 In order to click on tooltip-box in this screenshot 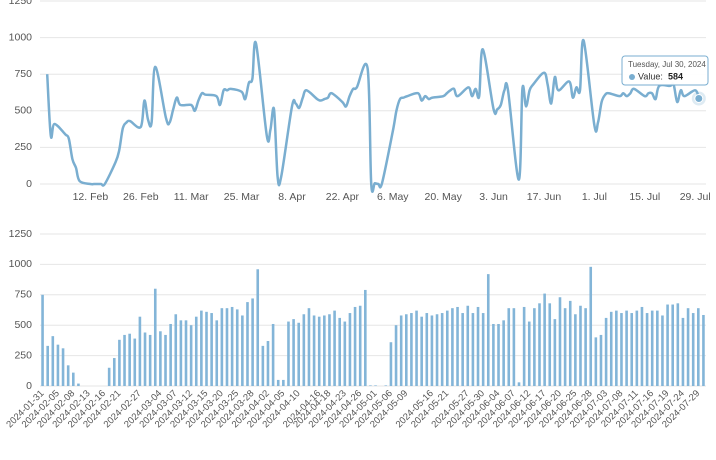, I will do `click(665, 70)`.